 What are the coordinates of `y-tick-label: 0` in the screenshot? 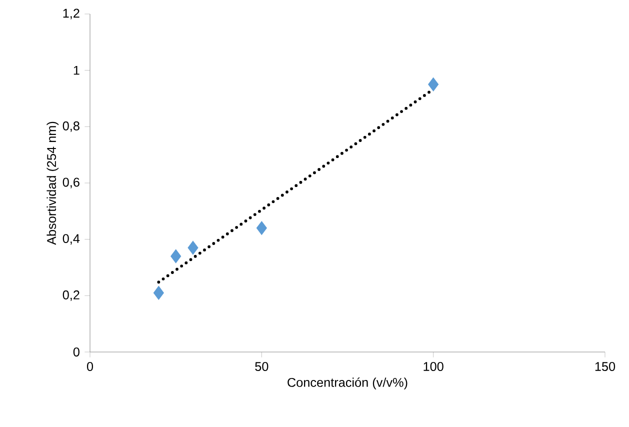 It's located at (76, 352).